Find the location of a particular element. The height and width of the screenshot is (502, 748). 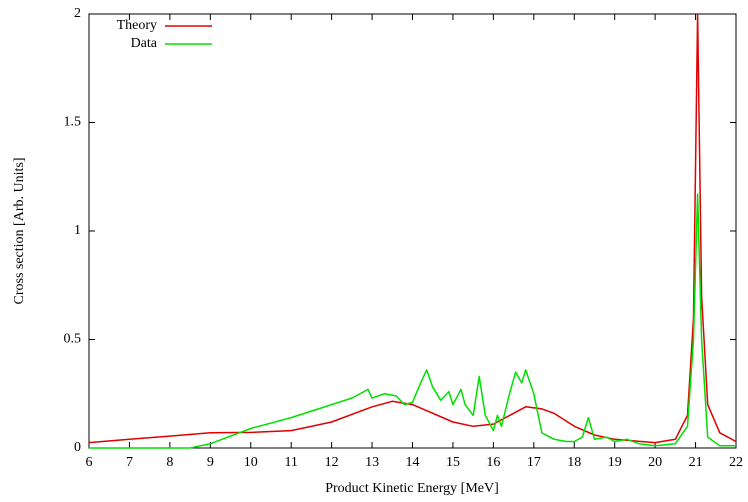

y-tick-label: 0.5 is located at coordinates (73, 339).